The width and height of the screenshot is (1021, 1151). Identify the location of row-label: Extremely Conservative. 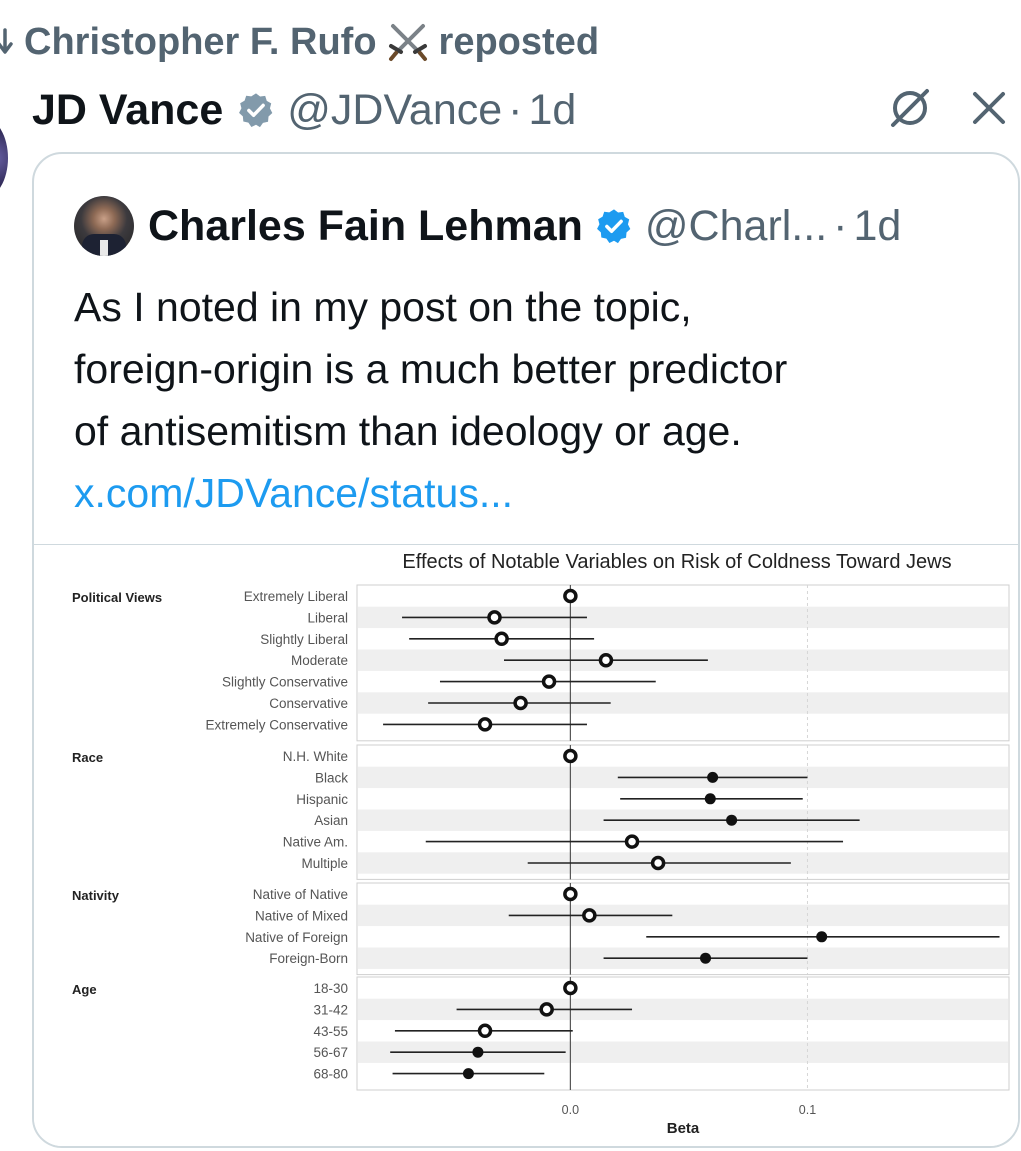
(276, 724).